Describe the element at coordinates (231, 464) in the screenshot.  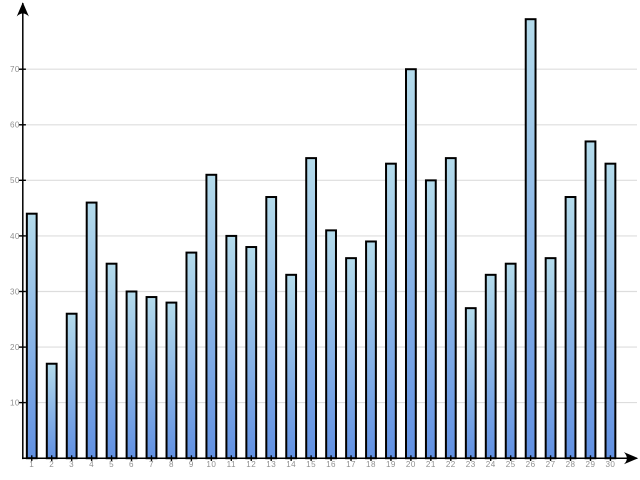
I see `svg-text: 11` at that location.